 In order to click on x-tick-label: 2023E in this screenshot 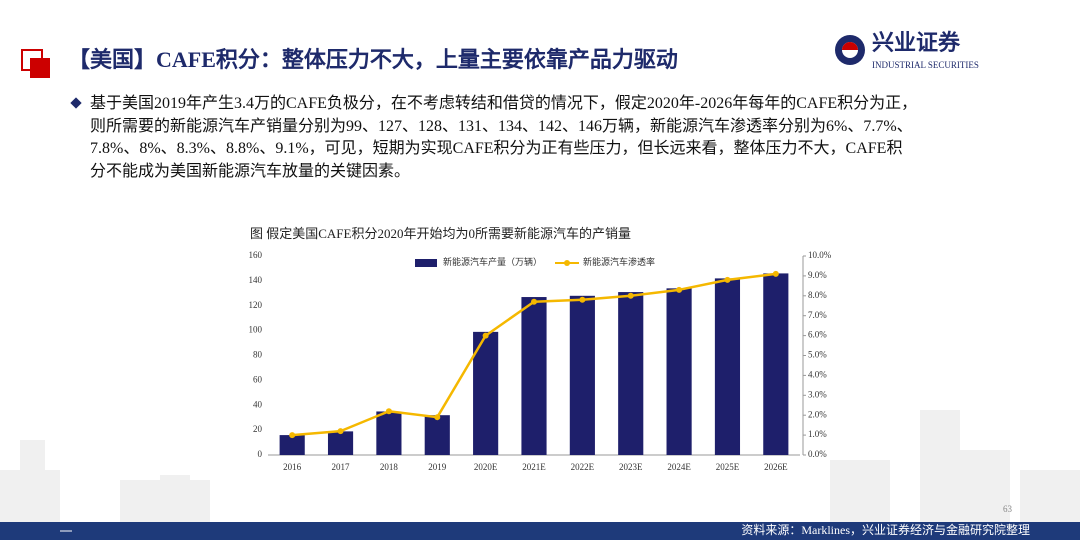, I will do `click(631, 467)`.